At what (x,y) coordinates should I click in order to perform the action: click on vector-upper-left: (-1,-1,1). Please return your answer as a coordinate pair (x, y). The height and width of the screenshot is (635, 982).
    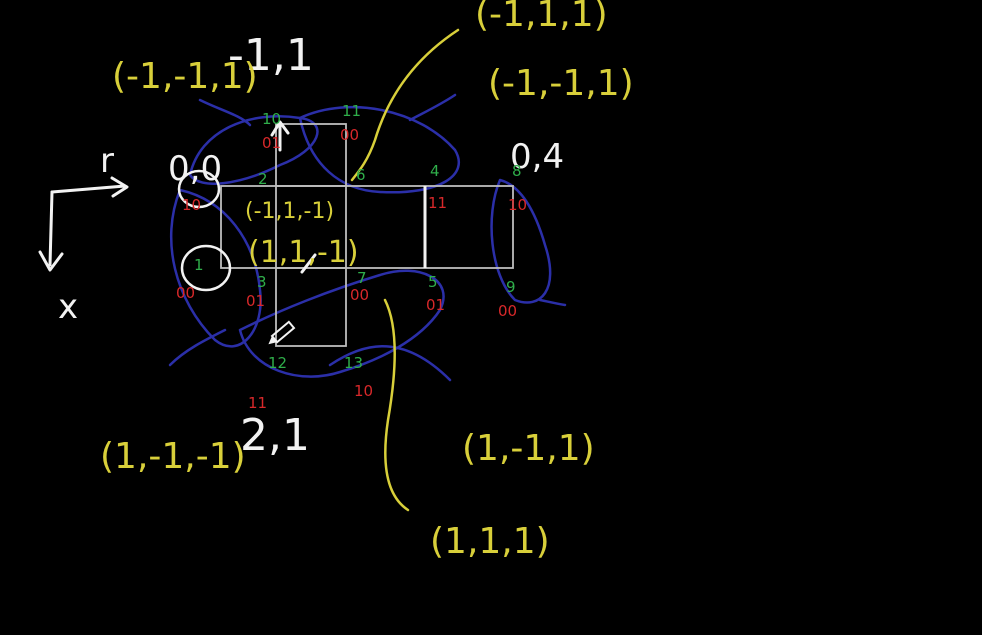
    Looking at the image, I should click on (185, 76).